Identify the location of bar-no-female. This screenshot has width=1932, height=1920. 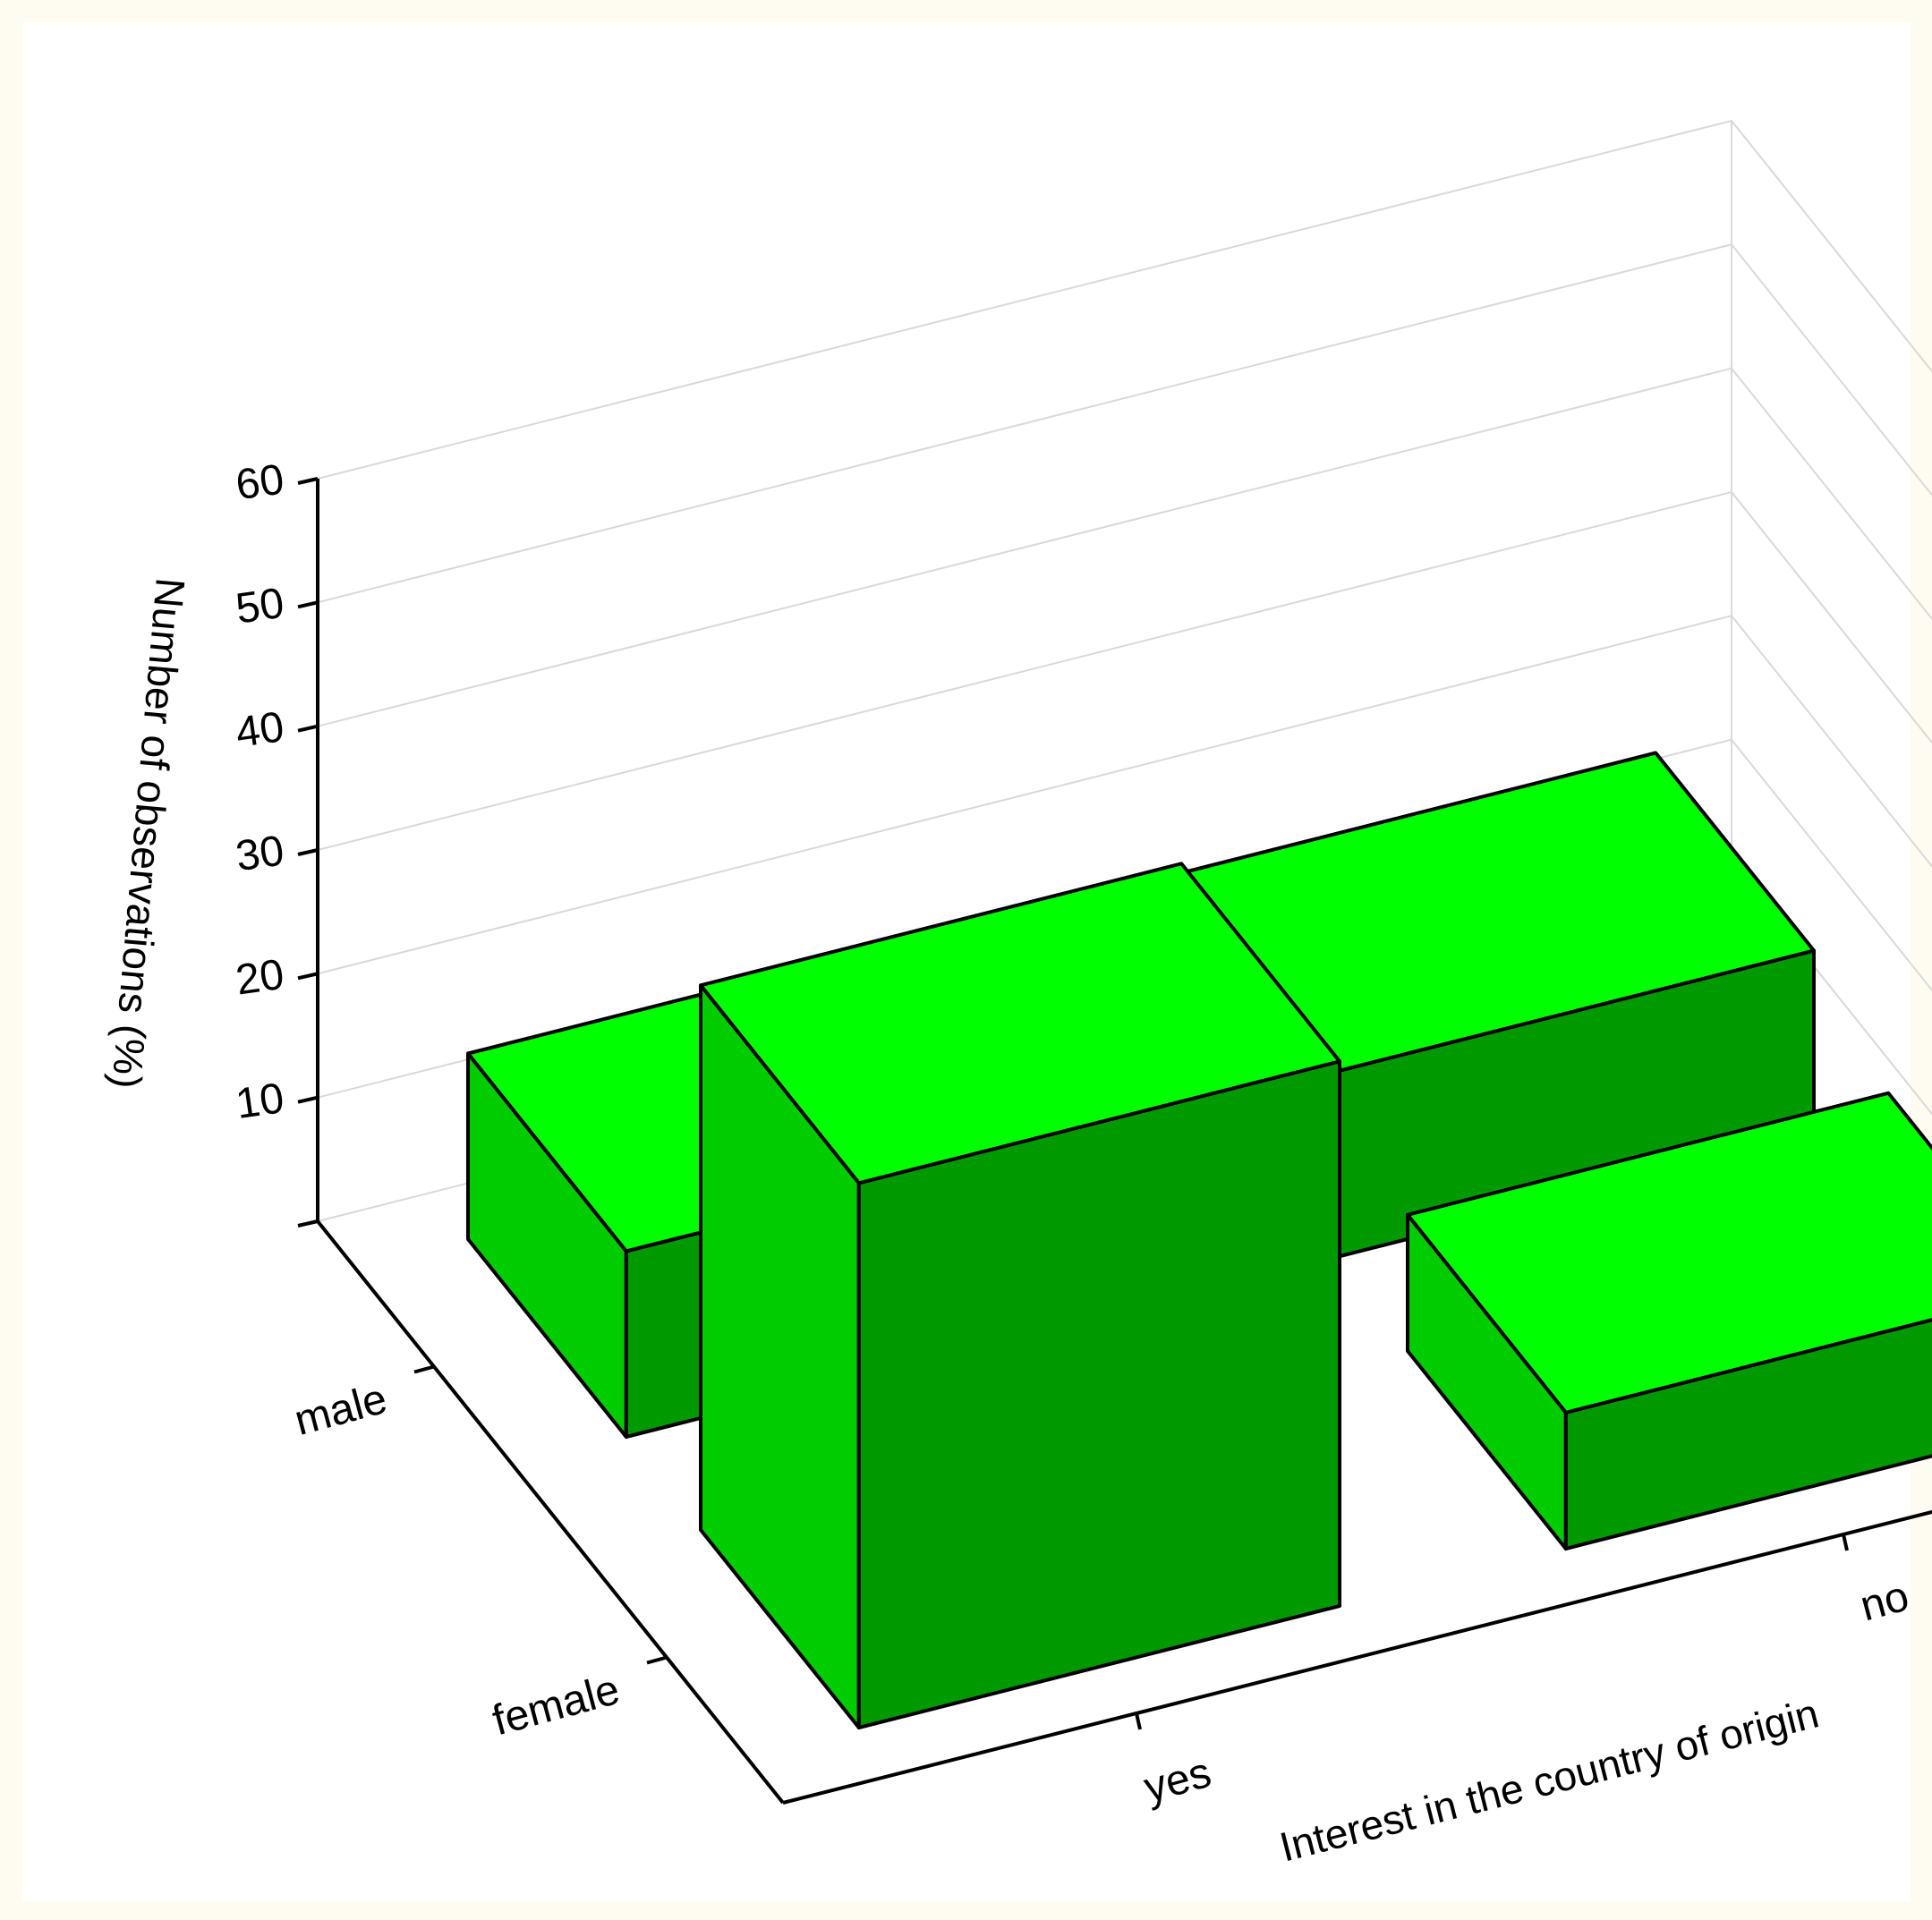
(1669, 1320).